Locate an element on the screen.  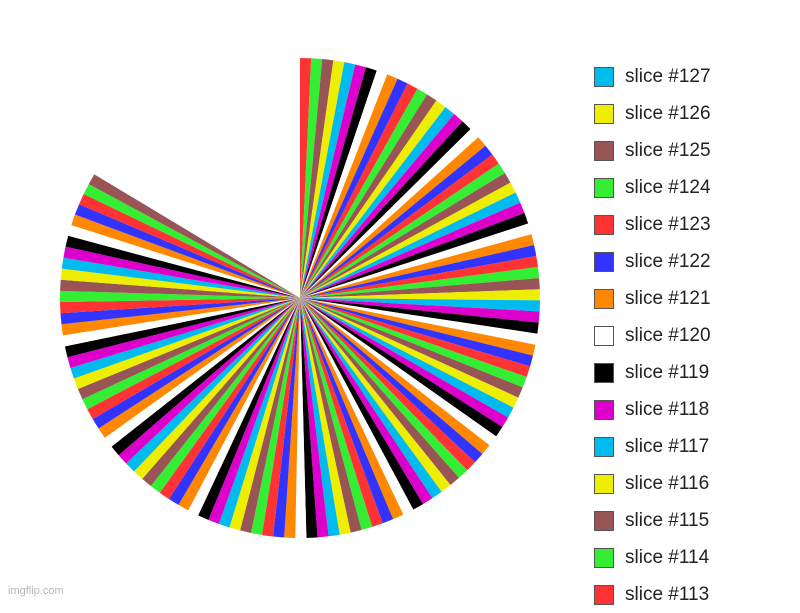
legend-item: slice #115 is located at coordinates (652, 520).